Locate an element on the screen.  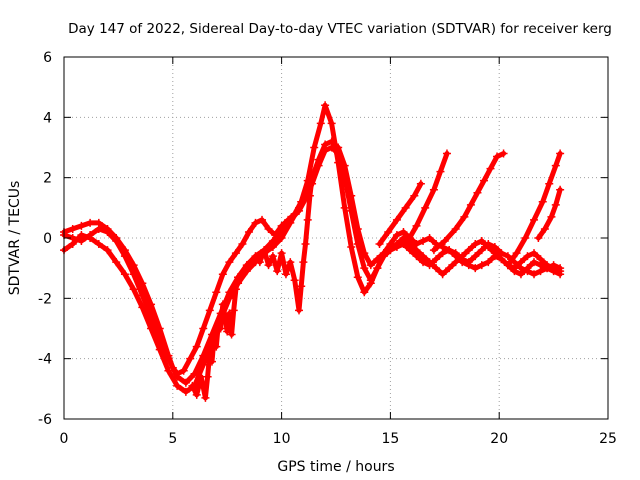
x-tick-label: 10 is located at coordinates (282, 439).